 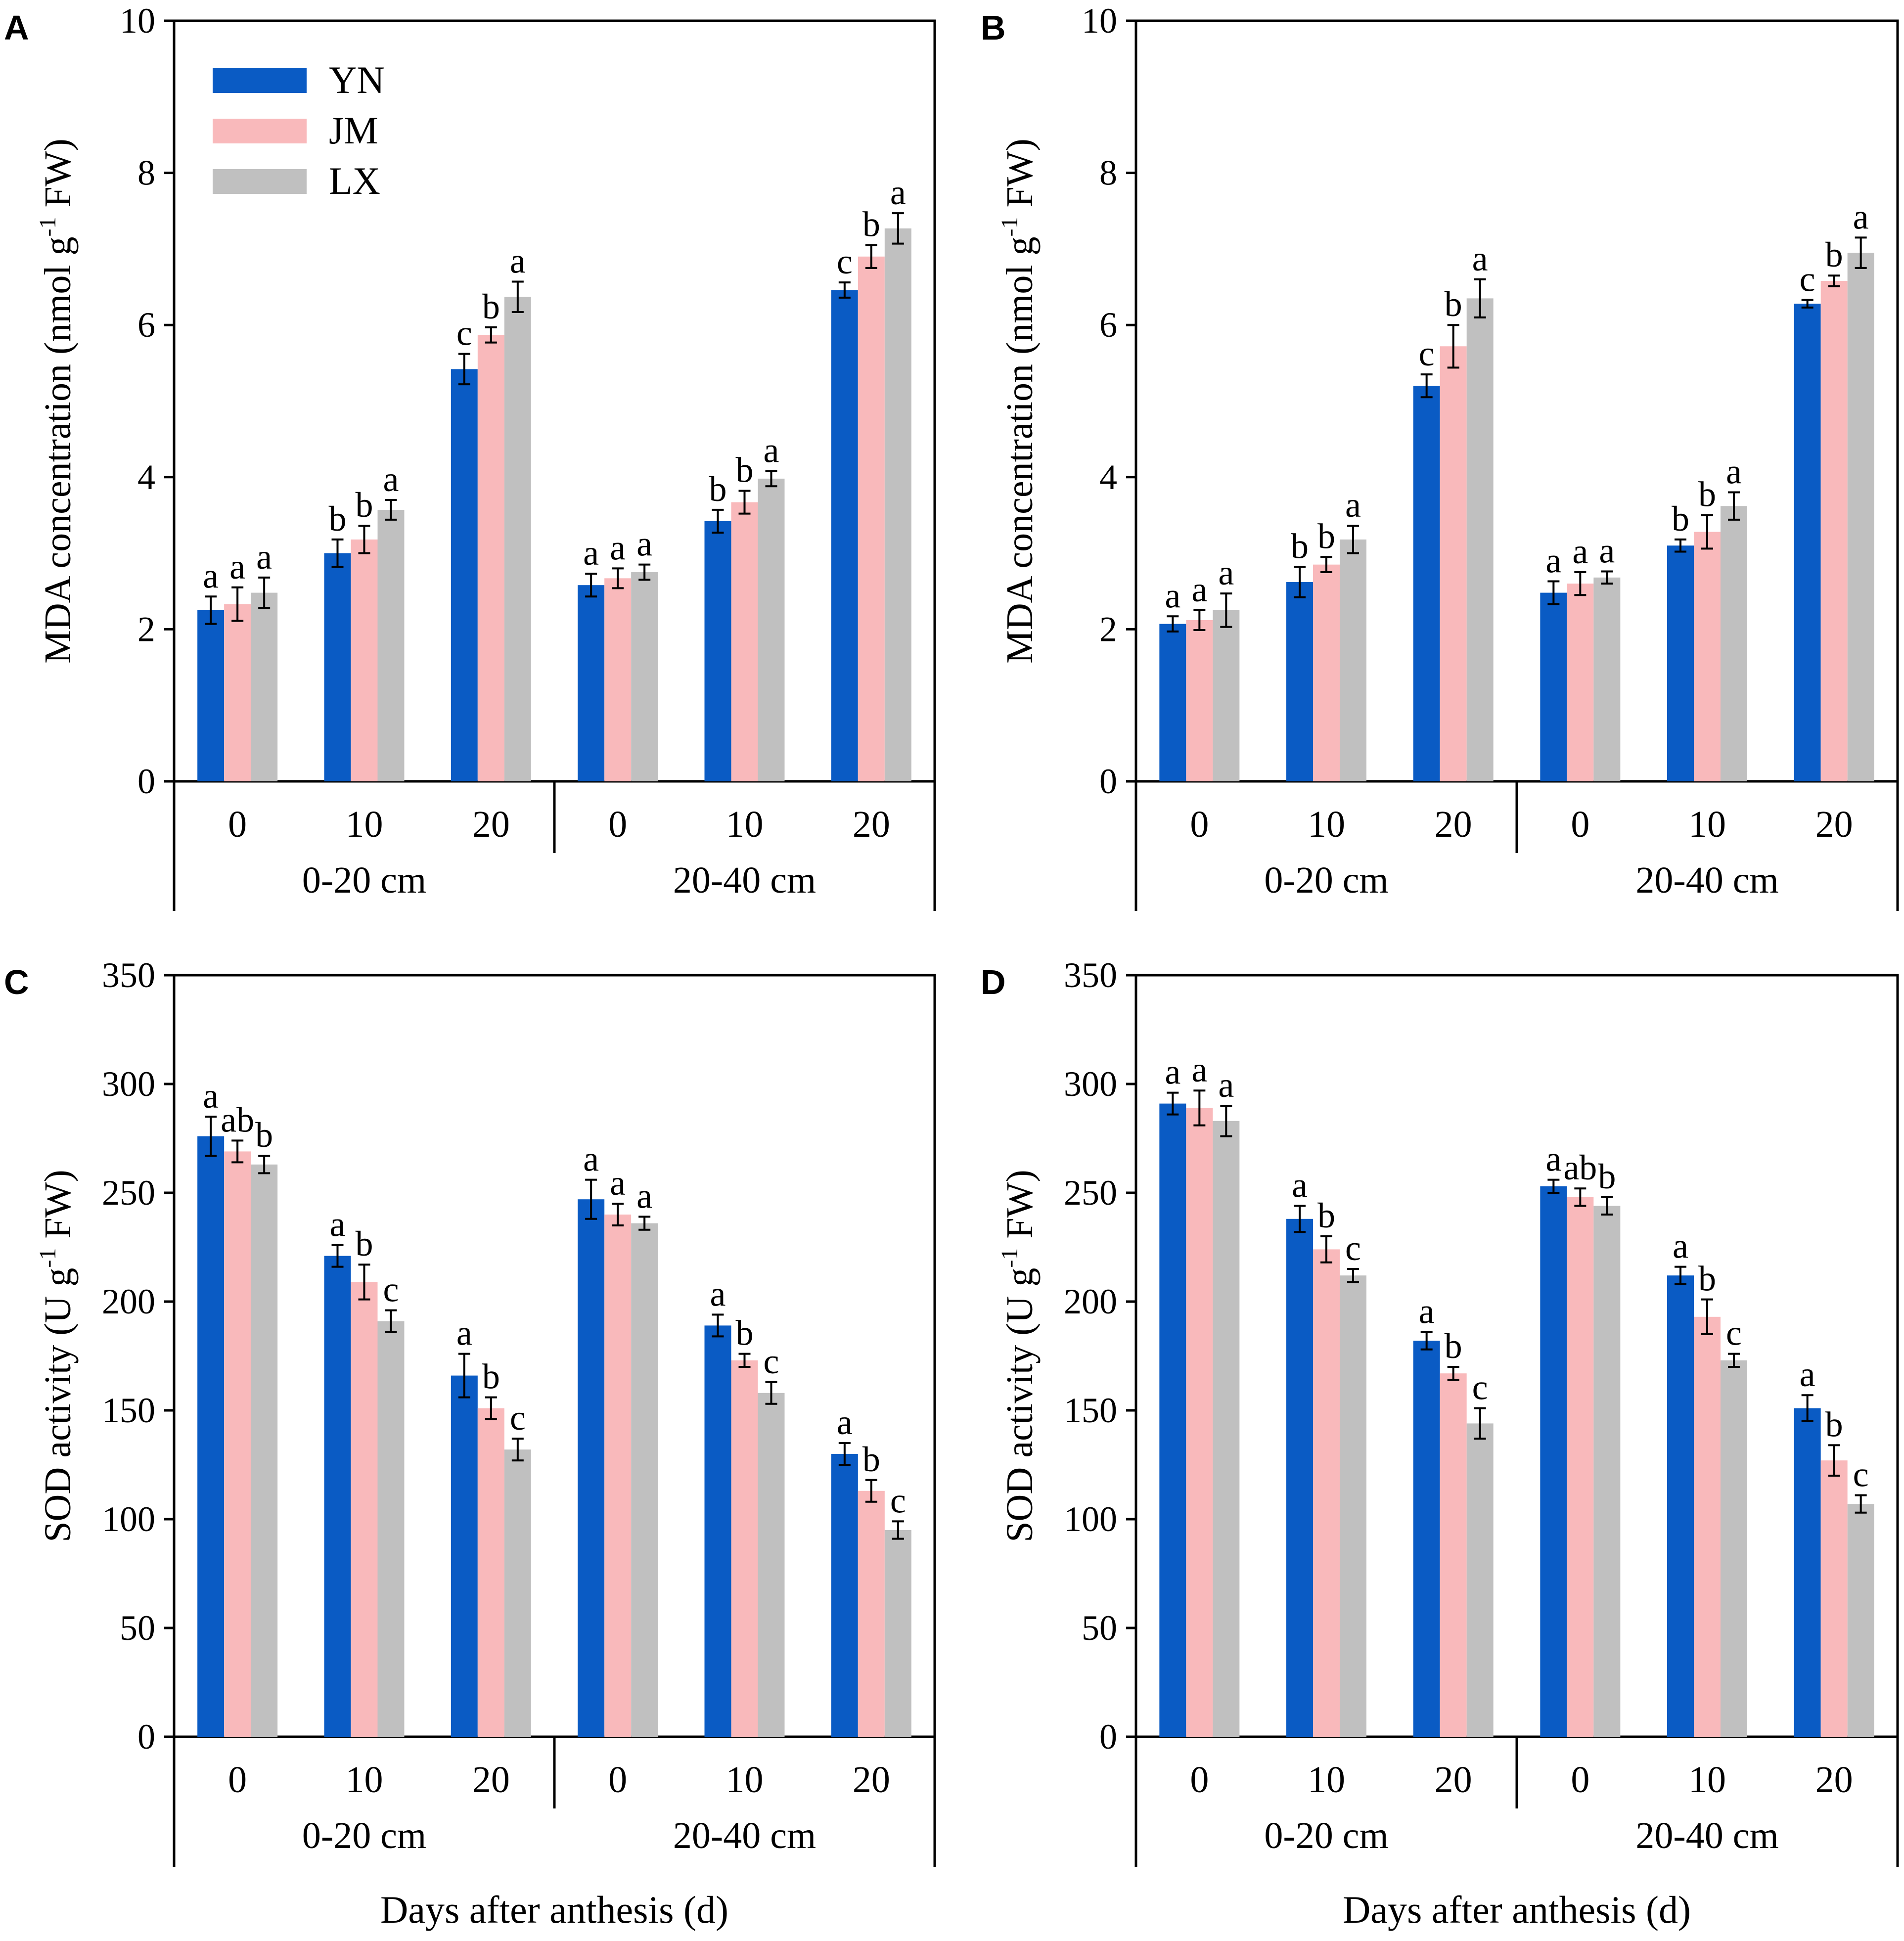 What do you see at coordinates (146, 629) in the screenshot?
I see `y-tick-label: 2` at bounding box center [146, 629].